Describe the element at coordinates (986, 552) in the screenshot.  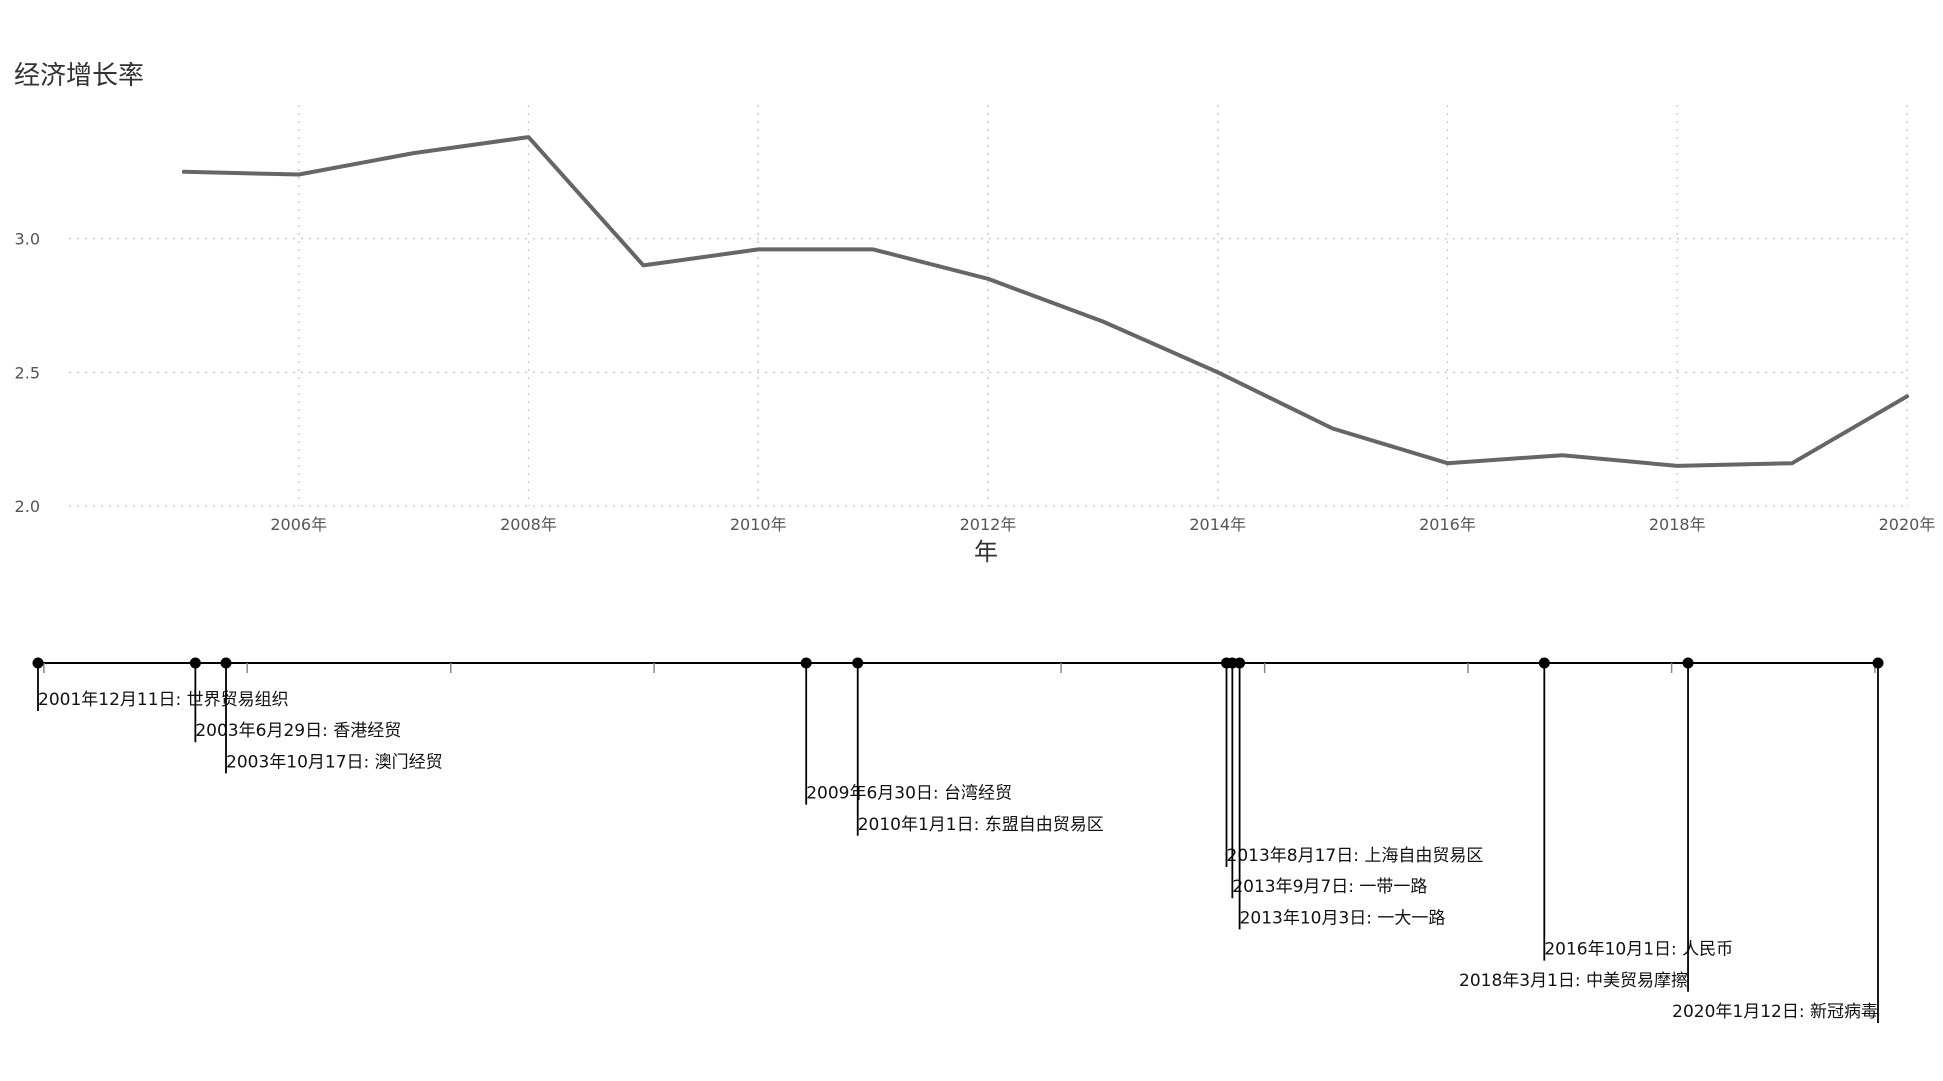
I see `x-axis-title: 年` at that location.